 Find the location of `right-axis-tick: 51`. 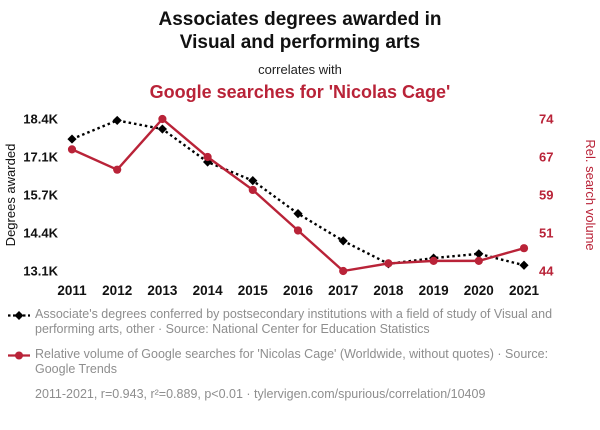

right-axis-tick: 51 is located at coordinates (546, 232).